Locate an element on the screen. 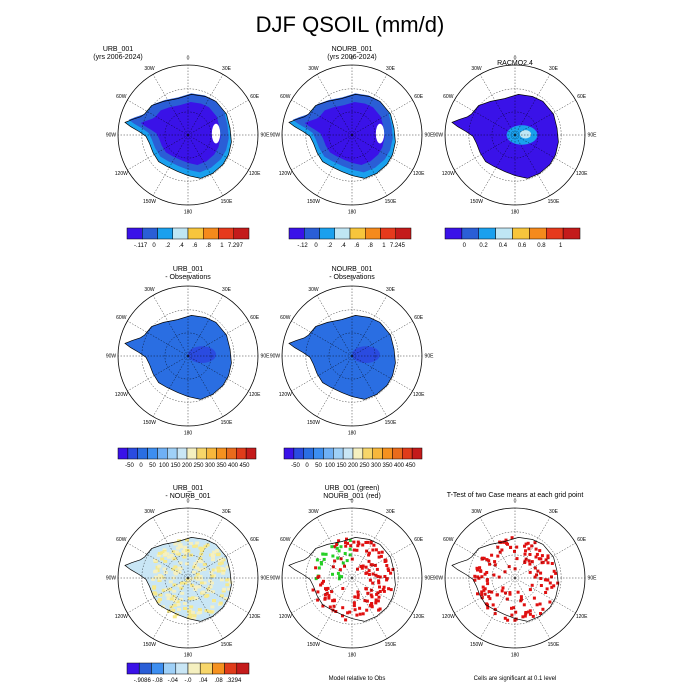 The width and height of the screenshot is (700, 700). polar-map-4: 0 30E 60E 90E 120E 150E 180 150W 120W 90W 60W 30W is located at coordinates (188, 357).